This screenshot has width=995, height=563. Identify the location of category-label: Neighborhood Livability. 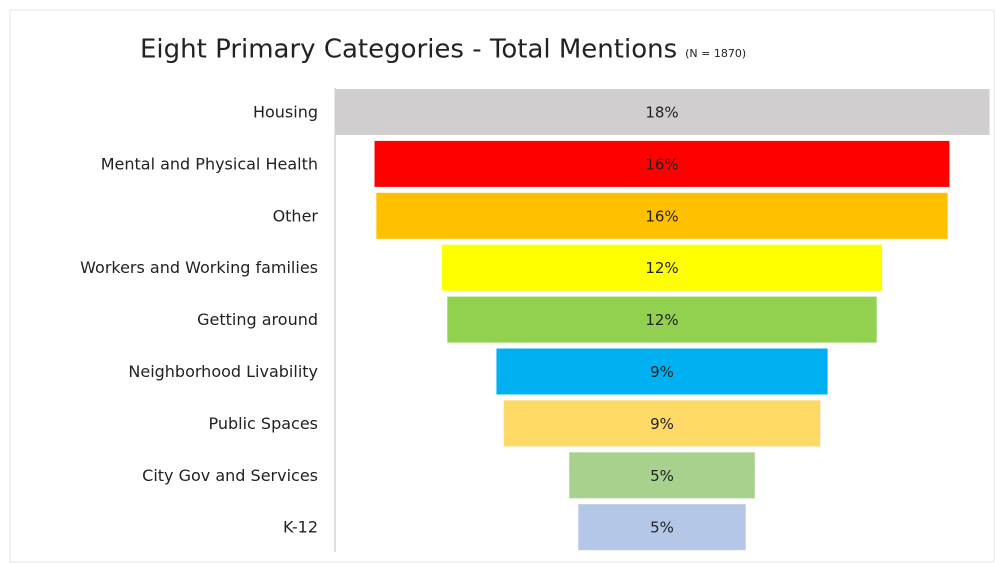
(223, 371).